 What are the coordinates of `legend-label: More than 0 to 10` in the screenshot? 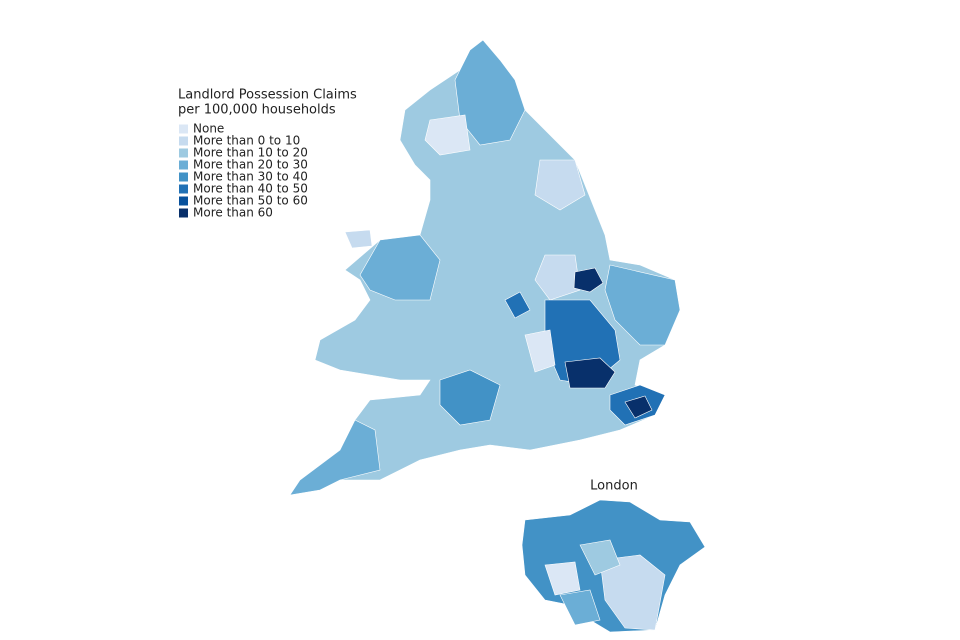 It's located at (246, 141).